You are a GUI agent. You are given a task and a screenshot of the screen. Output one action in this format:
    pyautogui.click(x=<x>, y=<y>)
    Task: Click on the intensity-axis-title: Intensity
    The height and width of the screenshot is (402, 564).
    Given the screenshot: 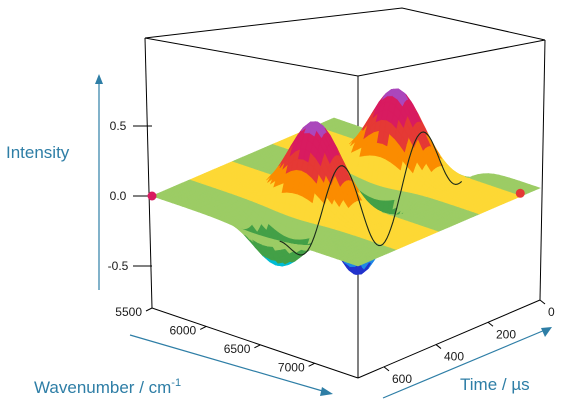 What is the action you would take?
    pyautogui.click(x=38, y=152)
    